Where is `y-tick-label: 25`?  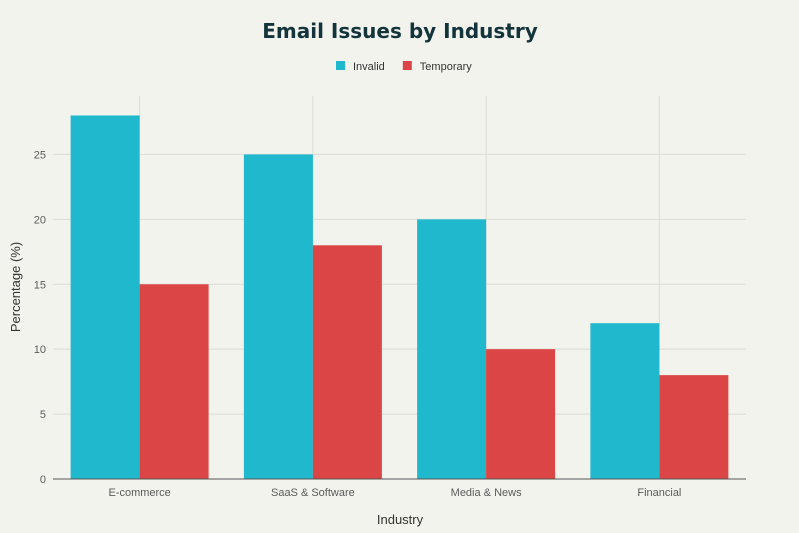 y-tick-label: 25 is located at coordinates (40, 155).